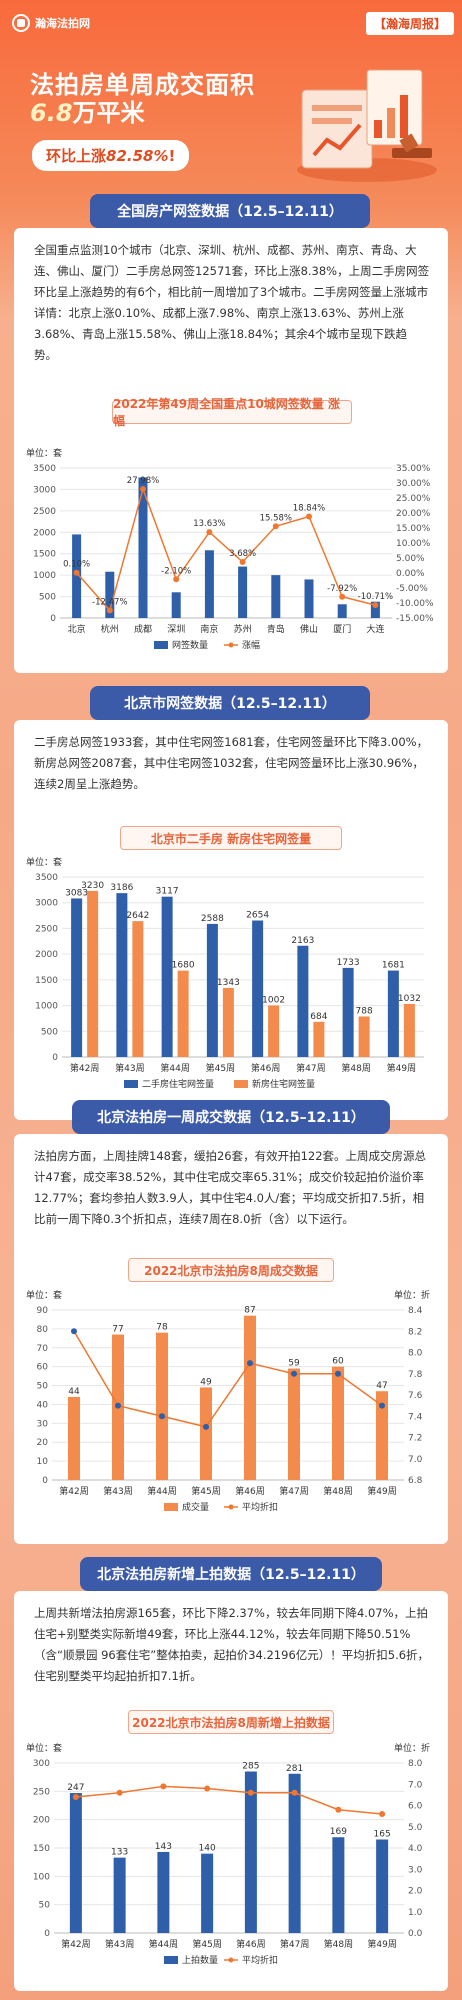 The image size is (462, 2000). I want to click on y-tick-label: 2500, so click(46, 929).